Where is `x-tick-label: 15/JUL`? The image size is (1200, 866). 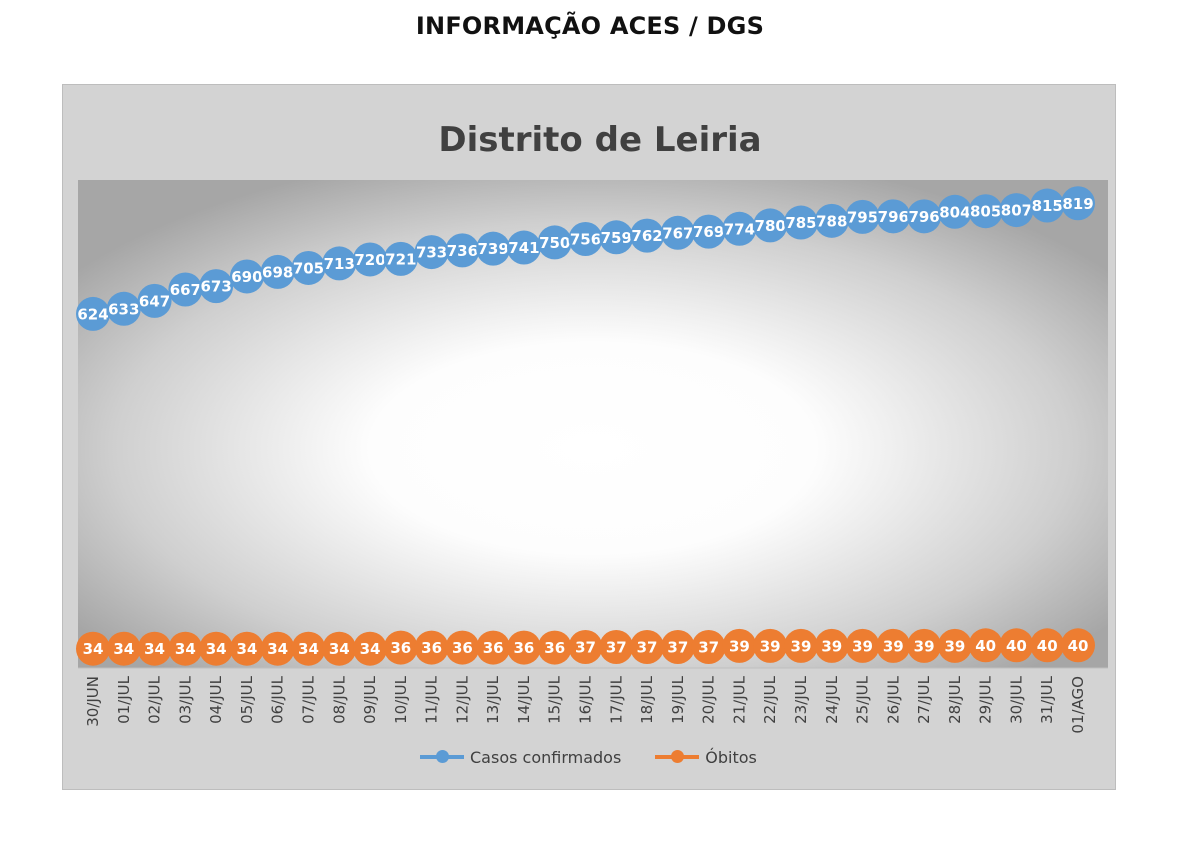
x-tick-label: 15/JUL is located at coordinates (555, 699).